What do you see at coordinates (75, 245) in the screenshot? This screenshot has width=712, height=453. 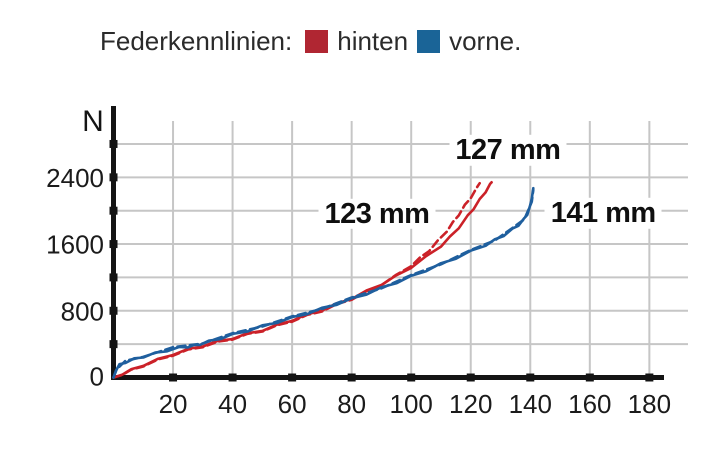 I see `y-tick-label: 1600` at bounding box center [75, 245].